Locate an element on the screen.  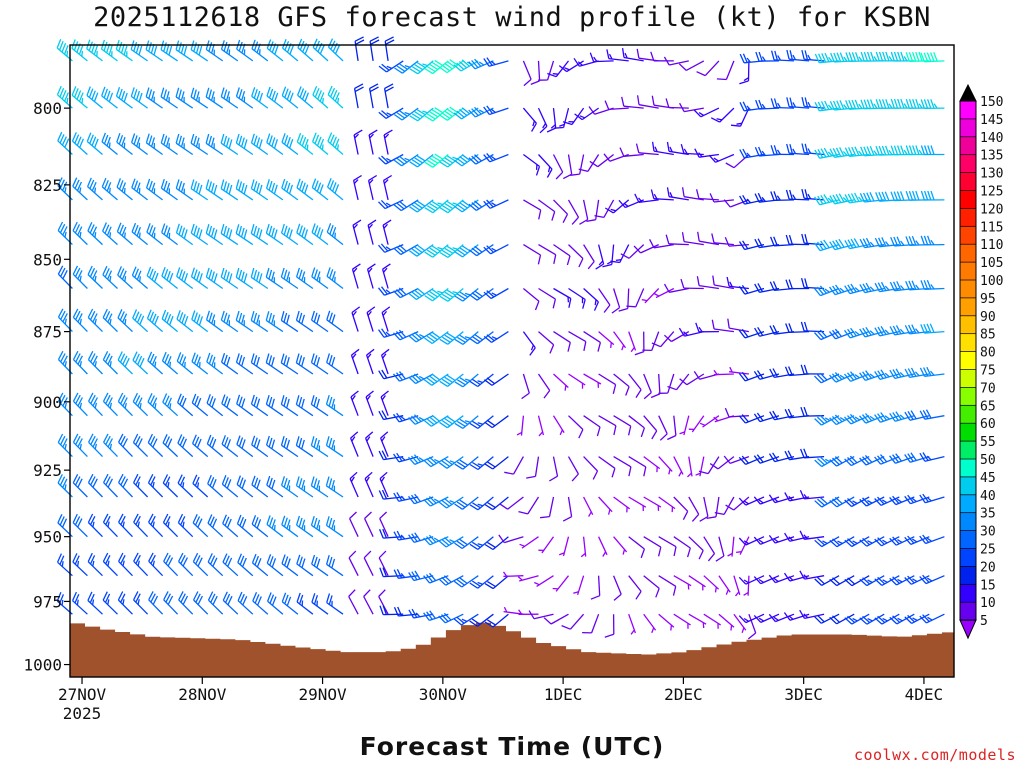
colorbar-label: 105 is located at coordinates (991, 263).